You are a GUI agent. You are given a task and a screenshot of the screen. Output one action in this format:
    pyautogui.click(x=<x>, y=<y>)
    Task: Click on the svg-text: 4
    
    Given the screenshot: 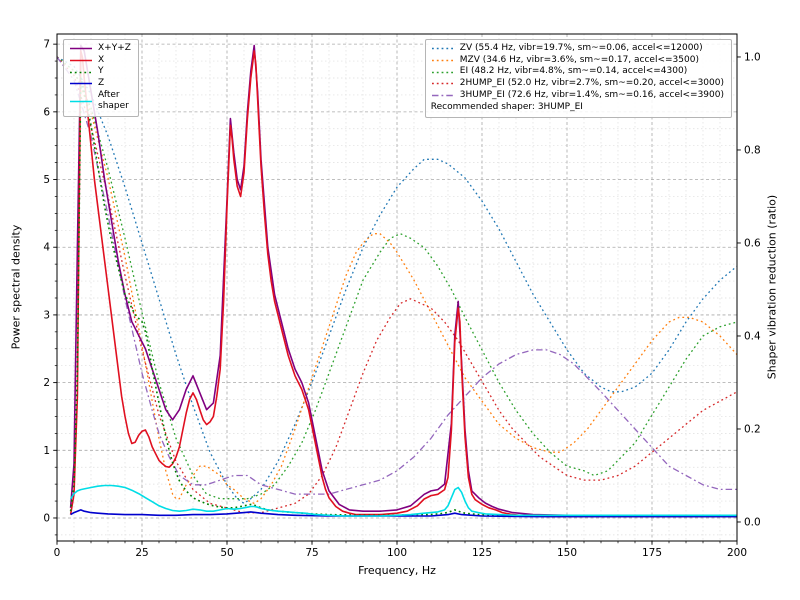 What is the action you would take?
    pyautogui.click(x=46, y=248)
    